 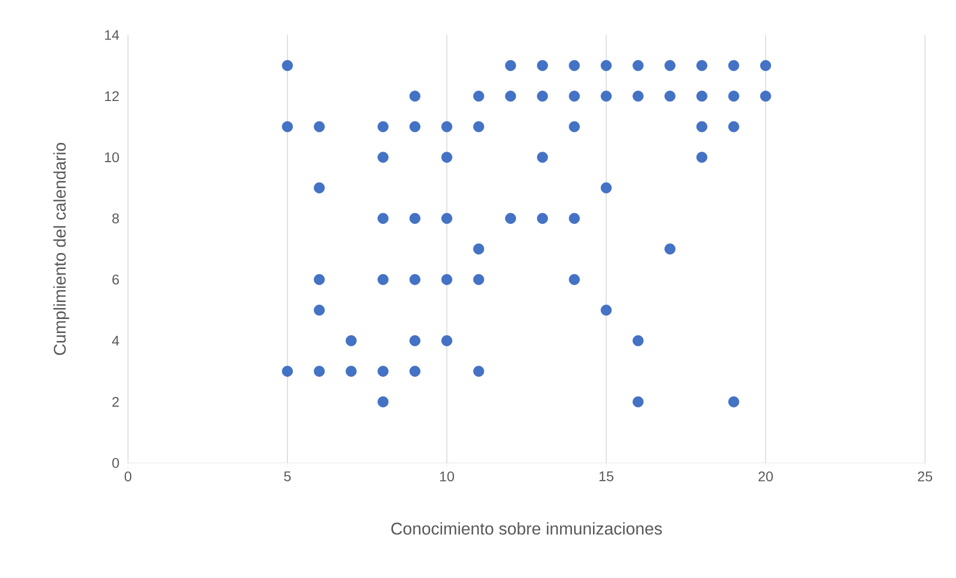 What do you see at coordinates (128, 476) in the screenshot?
I see `x-tick-label: 0` at bounding box center [128, 476].